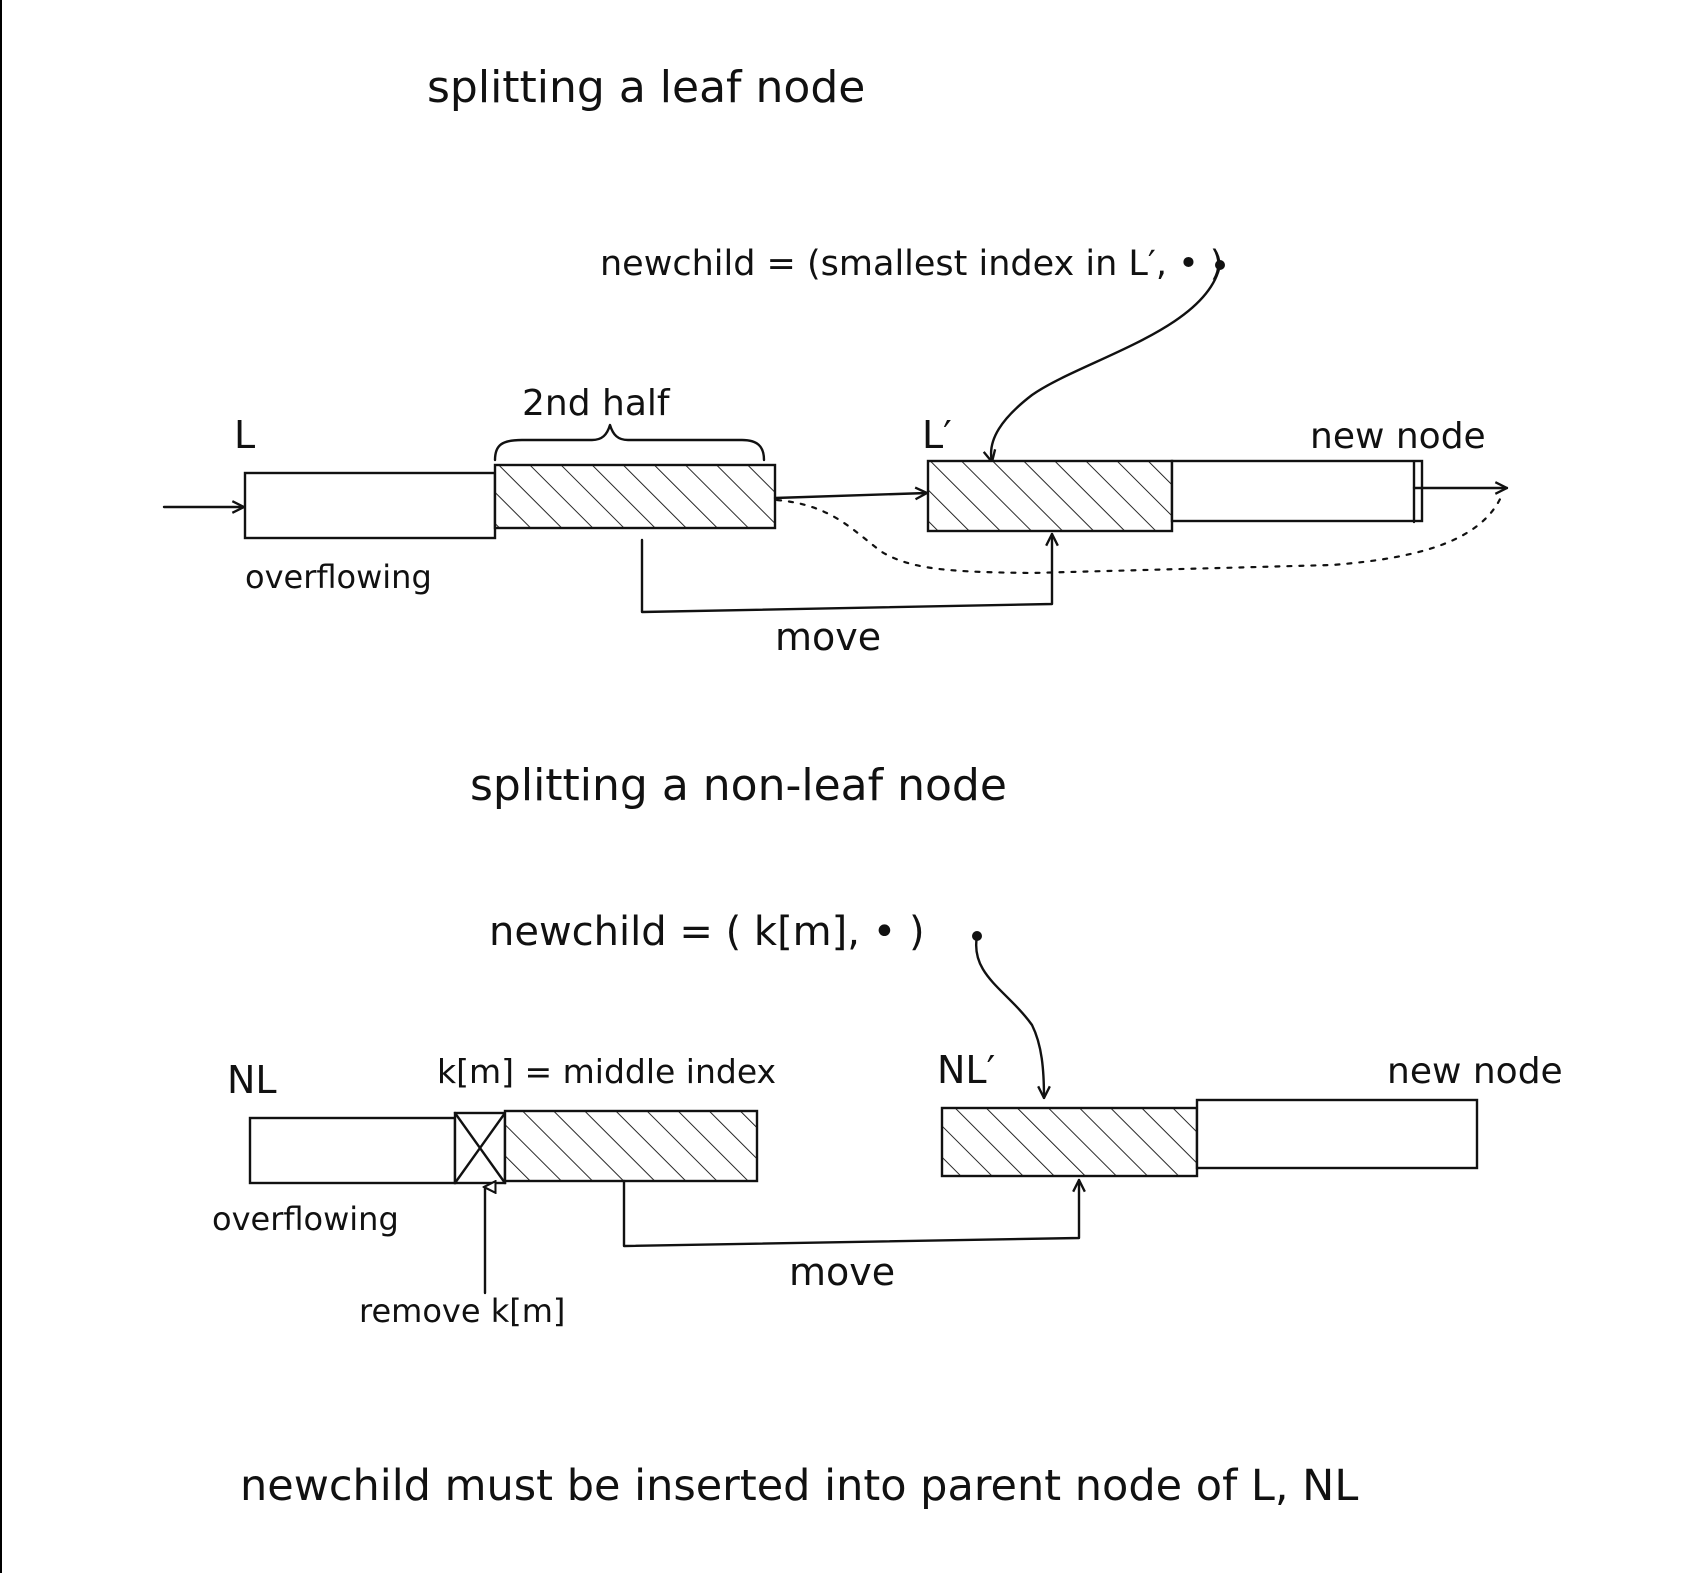 Image resolution: width=1700 pixels, height=1573 pixels. Describe the element at coordinates (738, 785) in the screenshot. I see `nonleaf-section-title: splitting a non-leaf node` at that location.